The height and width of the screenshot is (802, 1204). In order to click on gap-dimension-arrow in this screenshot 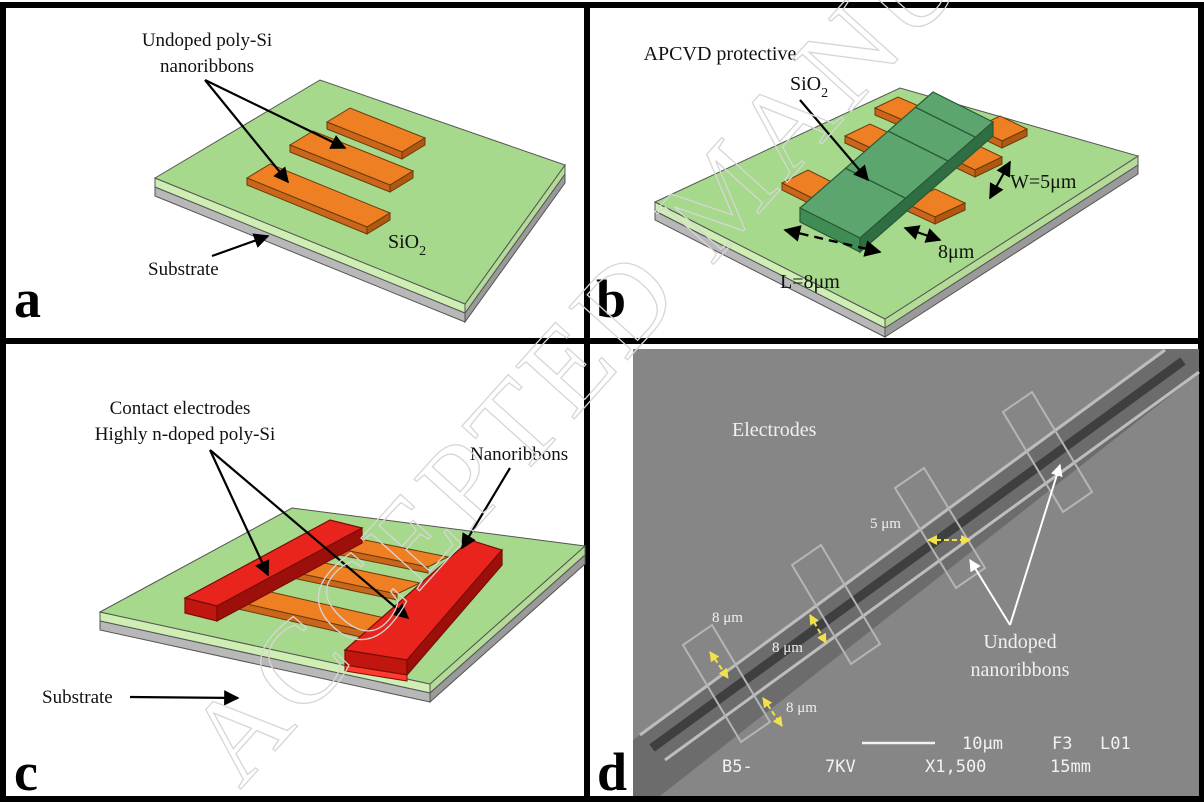, I will do `click(922, 234)`.